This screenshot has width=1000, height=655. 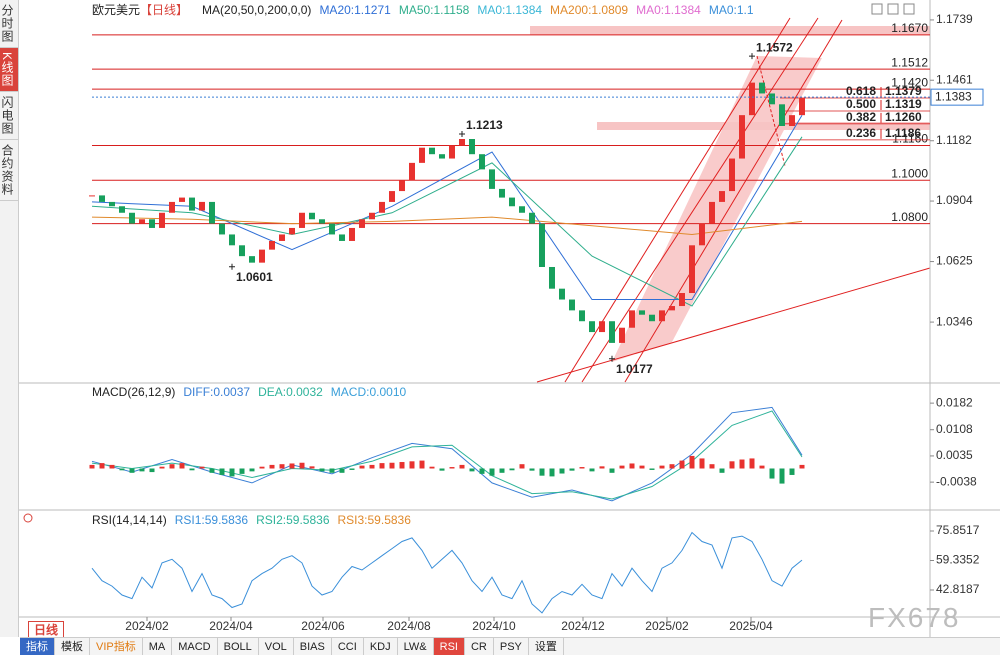 What do you see at coordinates (313, 646) in the screenshot?
I see `toolbar-item: BIAS` at bounding box center [313, 646].